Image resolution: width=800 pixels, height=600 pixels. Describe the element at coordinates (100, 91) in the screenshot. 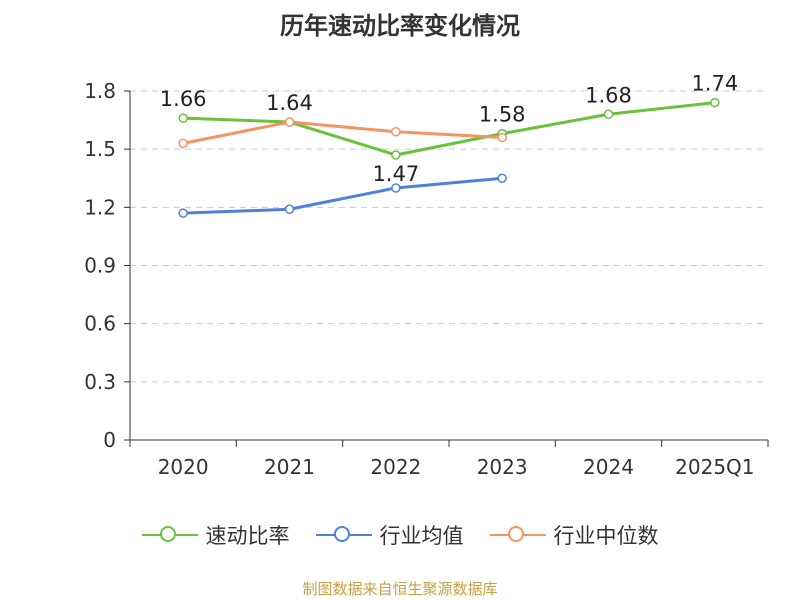

I see `y-tick-label: 1.8` at that location.